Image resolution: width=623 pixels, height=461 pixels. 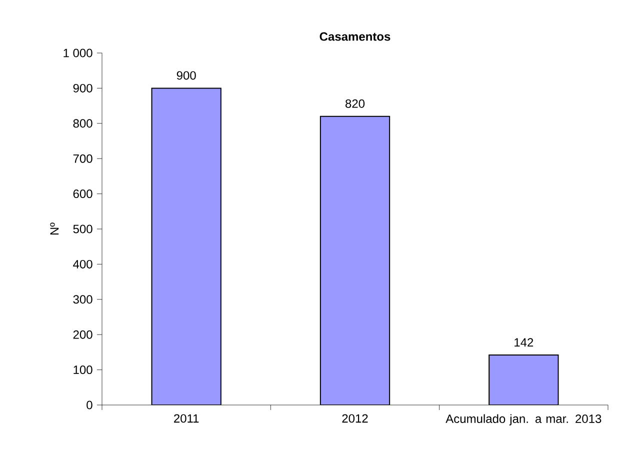 What do you see at coordinates (524, 342) in the screenshot?
I see `data-label: 142` at bounding box center [524, 342].